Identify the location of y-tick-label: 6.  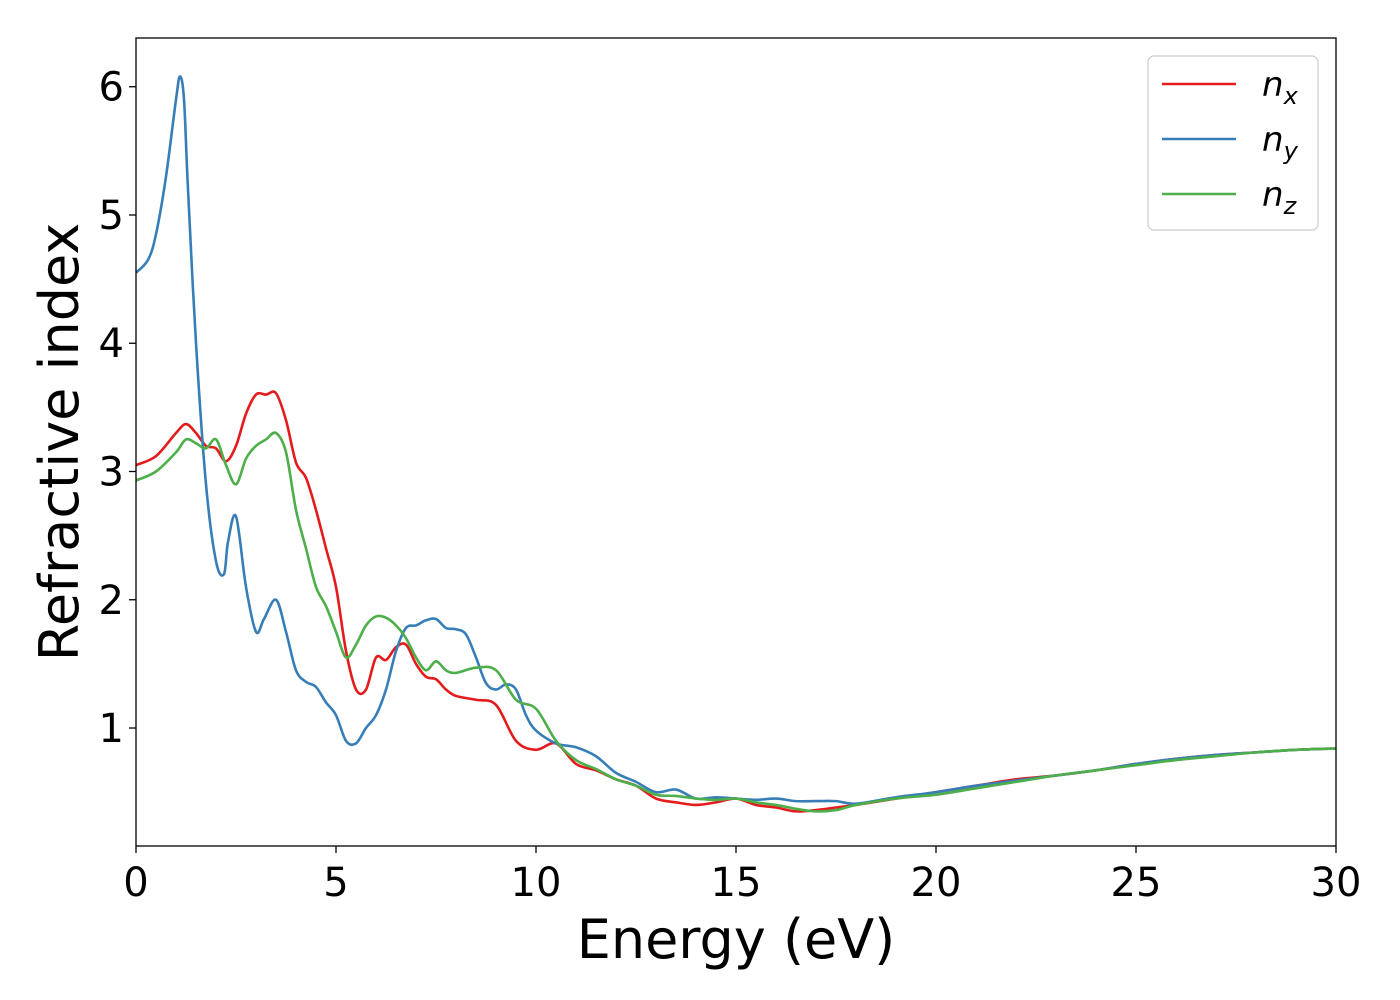
(111, 88).